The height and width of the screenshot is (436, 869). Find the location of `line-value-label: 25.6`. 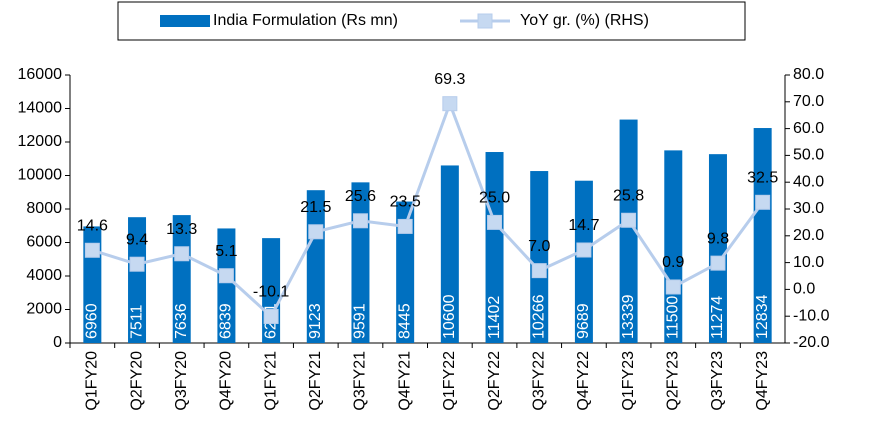

line-value-label: 25.6 is located at coordinates (360, 196).